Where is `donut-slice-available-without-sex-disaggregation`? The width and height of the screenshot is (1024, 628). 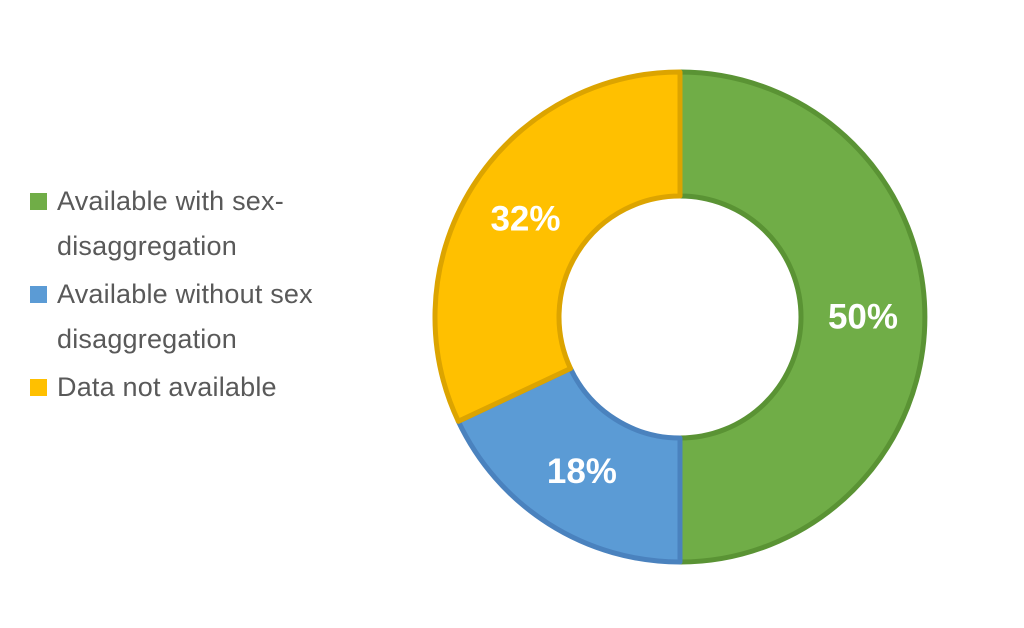 donut-slice-available-without-sex-disaggregation is located at coordinates (569, 465).